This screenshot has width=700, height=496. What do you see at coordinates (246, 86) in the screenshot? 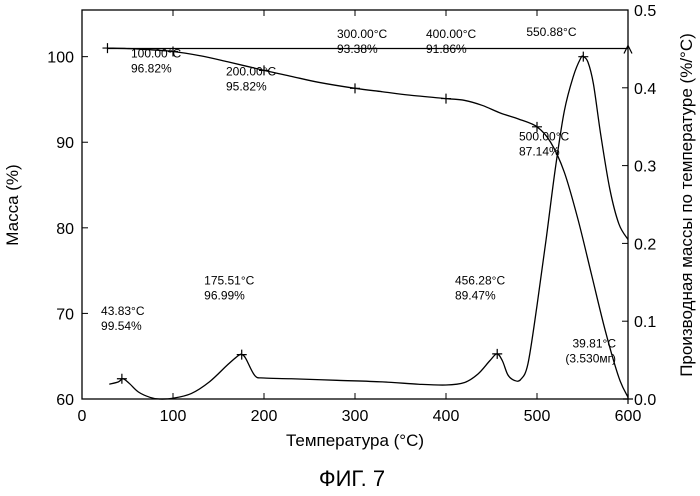
I see `annotation-label: 95.82%` at bounding box center [246, 86].